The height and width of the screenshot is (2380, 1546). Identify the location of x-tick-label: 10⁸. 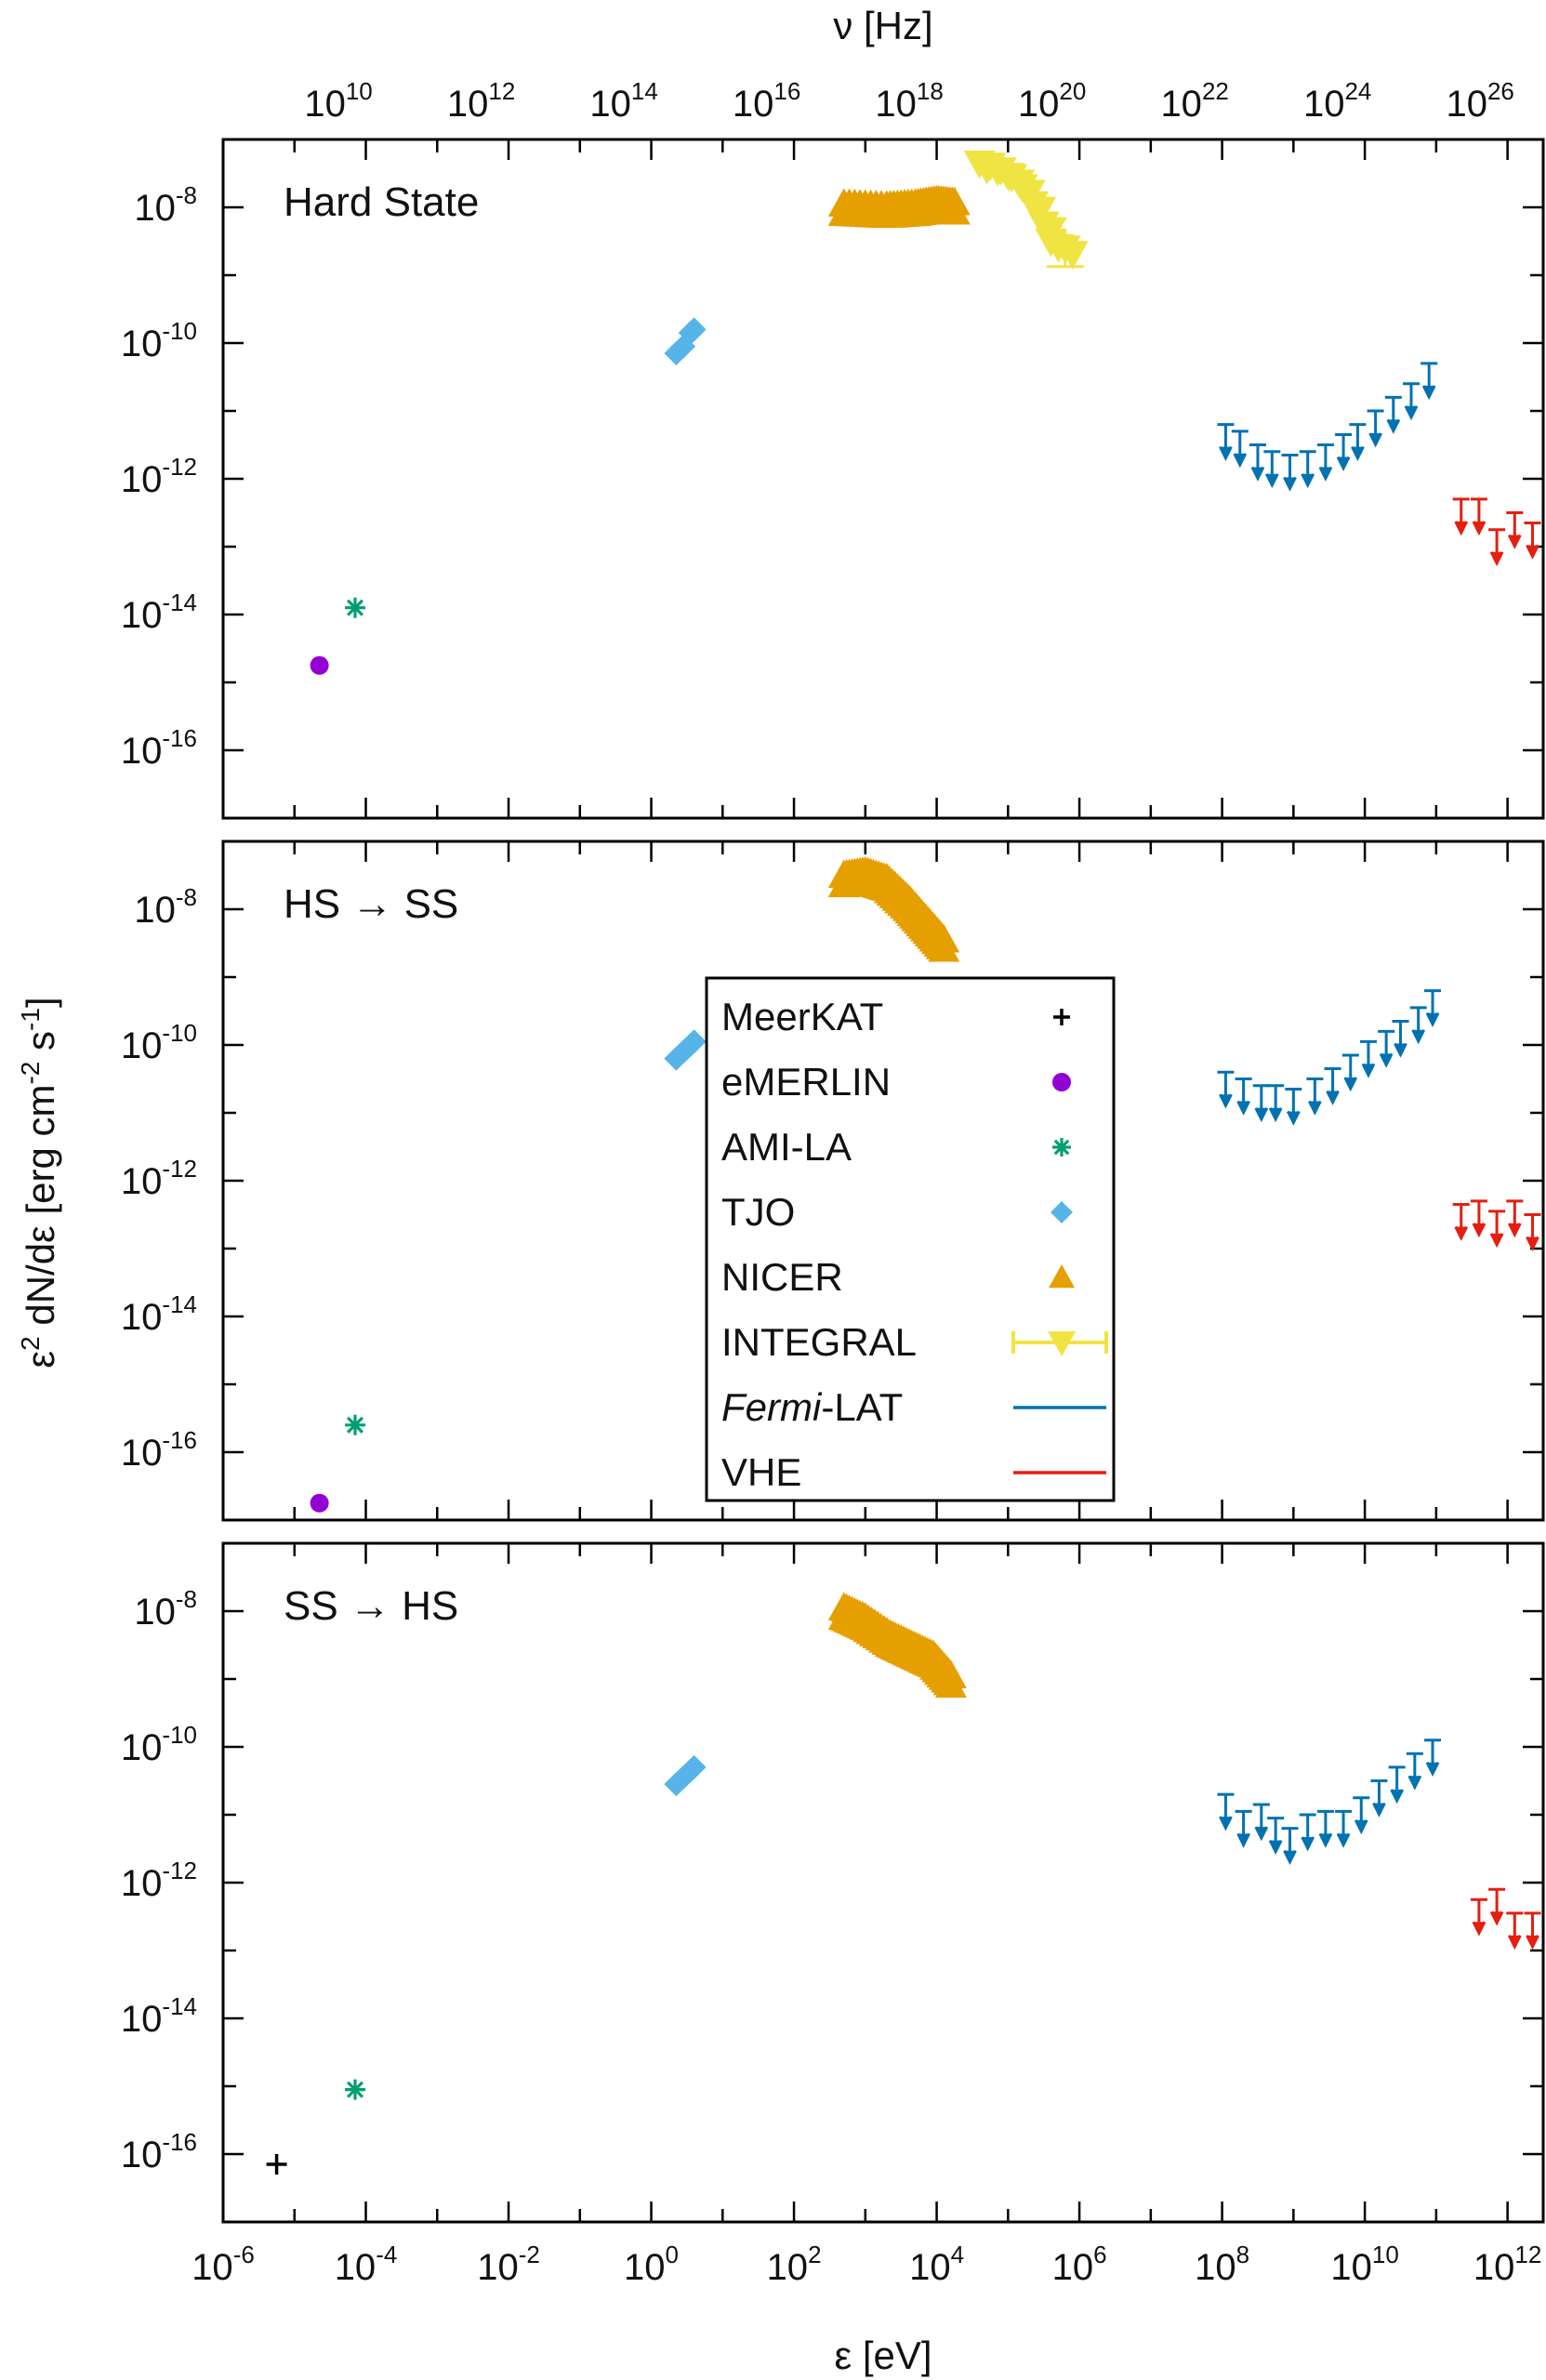
(1222, 2264).